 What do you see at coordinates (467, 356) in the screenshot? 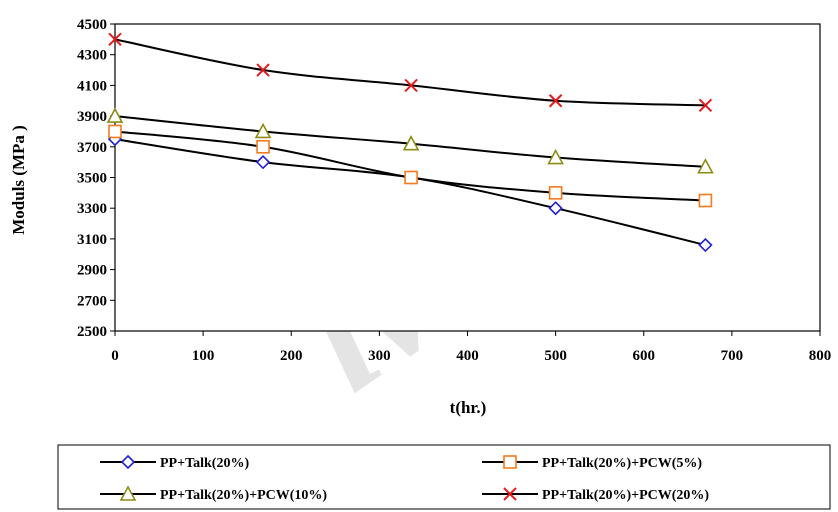
I see `x-tick-label: 400` at bounding box center [467, 356].